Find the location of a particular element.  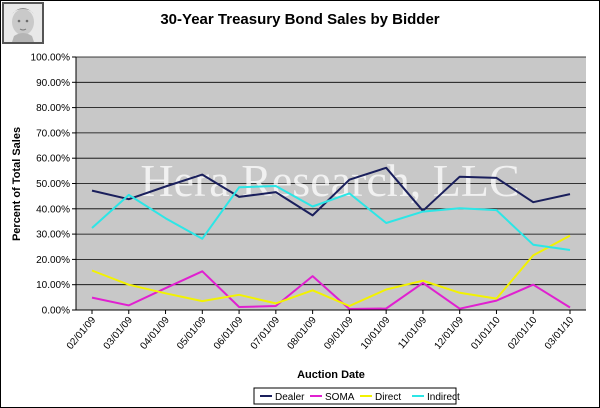

bust-logo is located at coordinates (23, 23).